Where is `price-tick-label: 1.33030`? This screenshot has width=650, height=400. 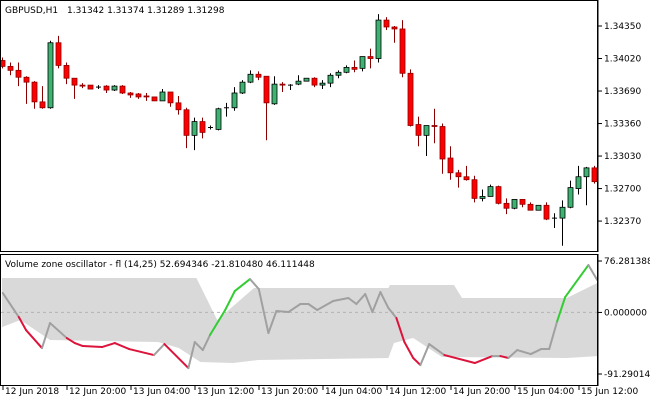 price-tick-label: 1.33030 is located at coordinates (622, 157).